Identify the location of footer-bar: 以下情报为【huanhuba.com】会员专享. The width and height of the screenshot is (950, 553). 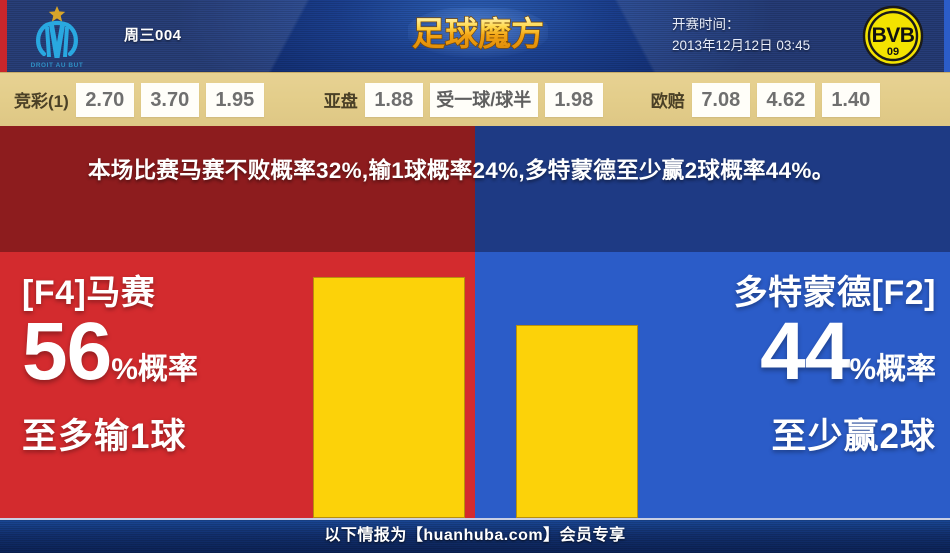
(475, 535).